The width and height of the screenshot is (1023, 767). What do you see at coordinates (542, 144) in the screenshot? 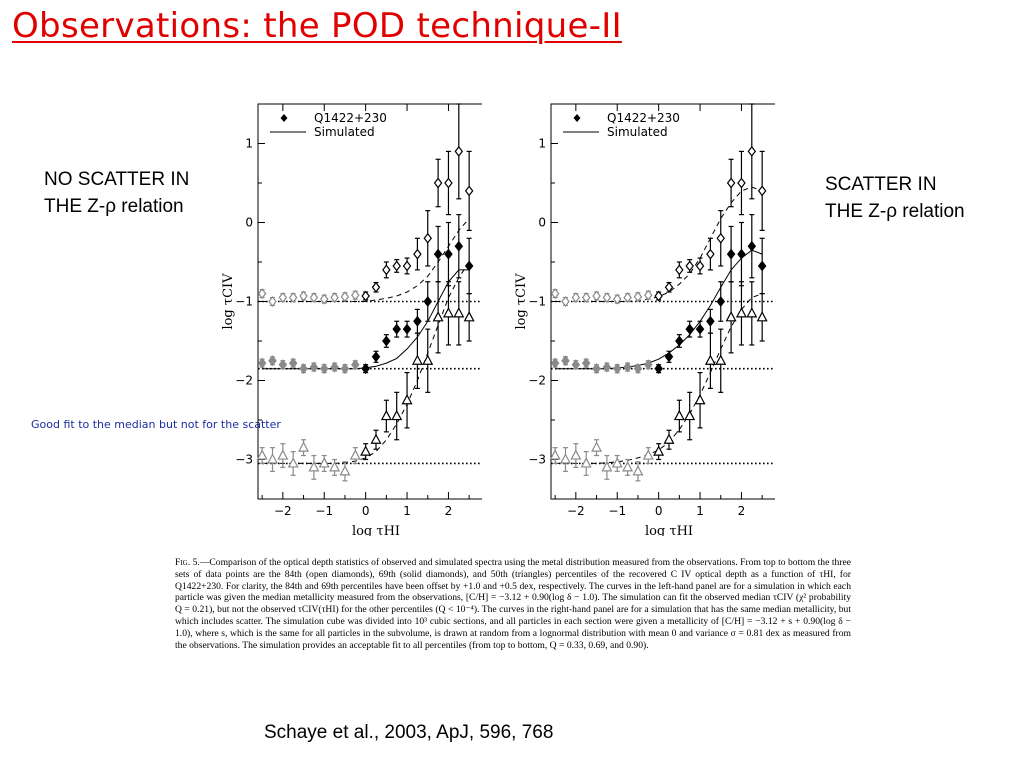
I see `right-y-tick-label: 1` at bounding box center [542, 144].